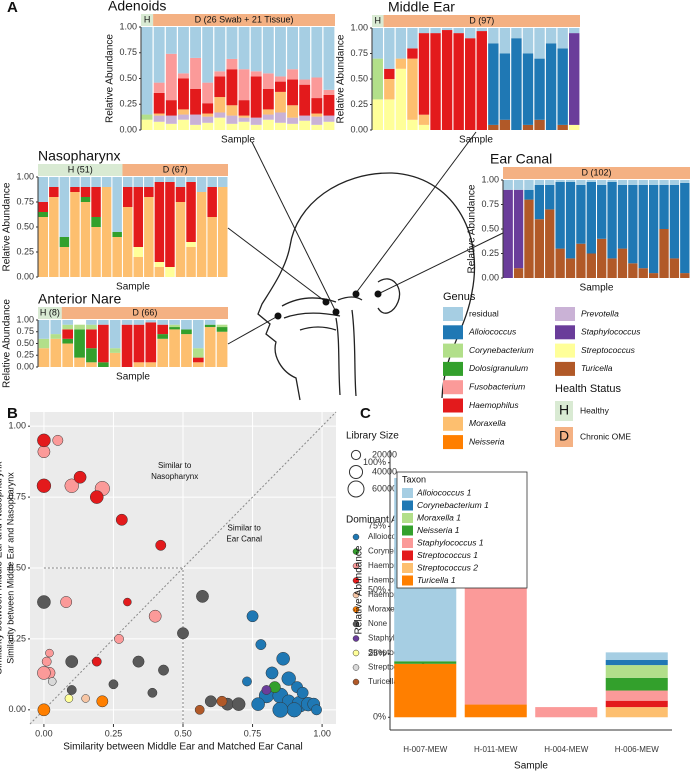 This screenshot has height=778, width=696. Describe the element at coordinates (384, 454) in the screenshot. I see `size-label: 20000` at that location.